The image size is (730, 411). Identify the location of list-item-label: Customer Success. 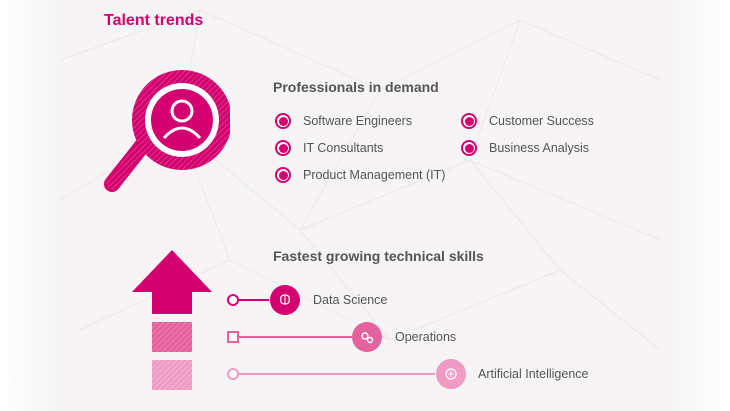
(541, 121).